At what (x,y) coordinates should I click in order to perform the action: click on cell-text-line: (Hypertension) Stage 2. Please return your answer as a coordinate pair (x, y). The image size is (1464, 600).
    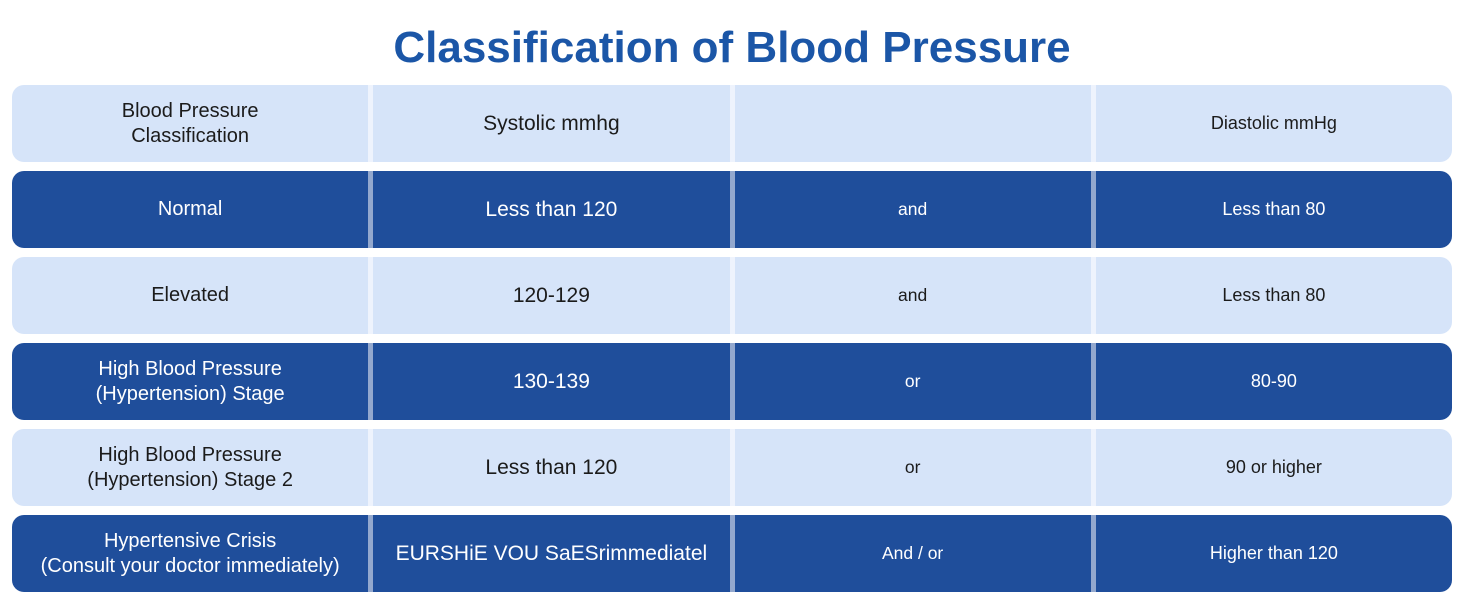
    Looking at the image, I should click on (190, 479).